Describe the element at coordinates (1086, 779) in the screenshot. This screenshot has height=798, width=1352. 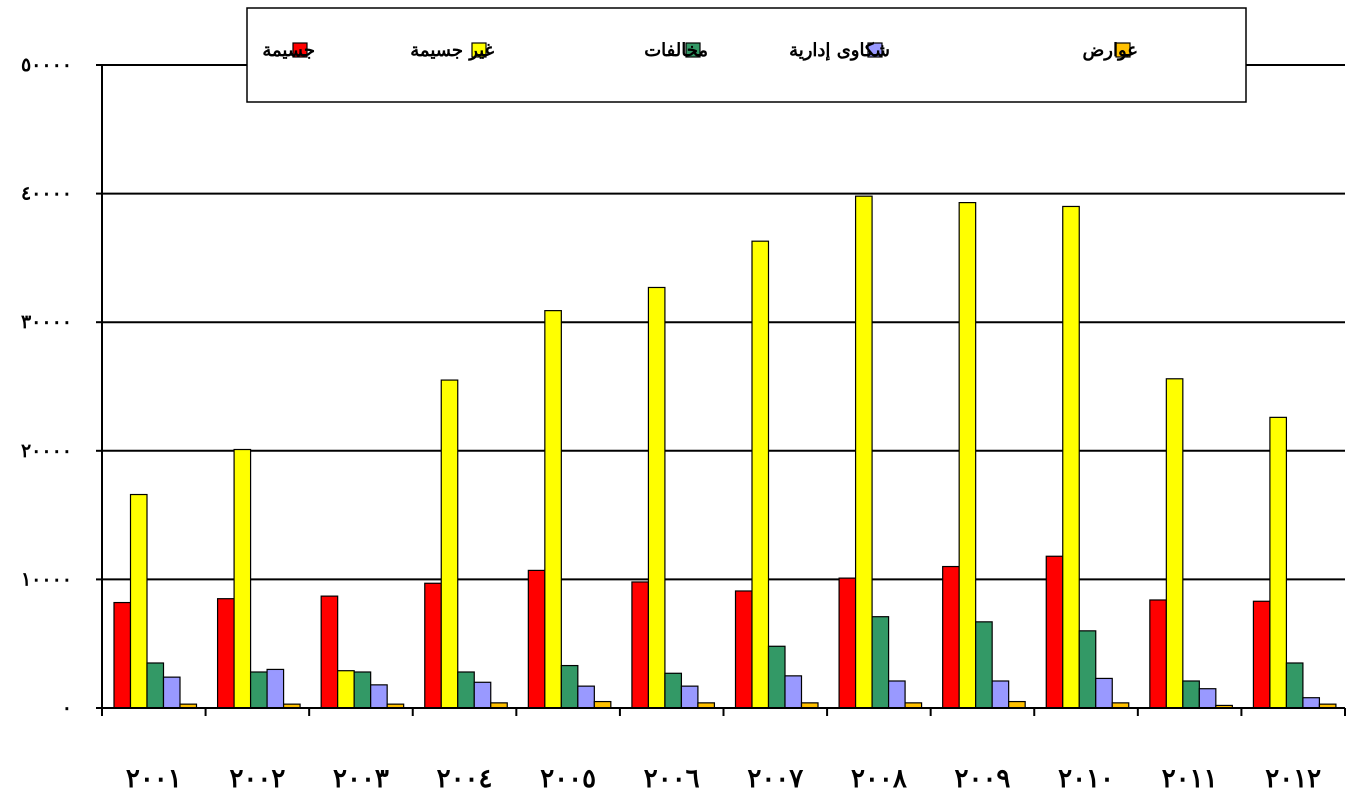
I see `x-category-label: ٢٠١٠` at that location.